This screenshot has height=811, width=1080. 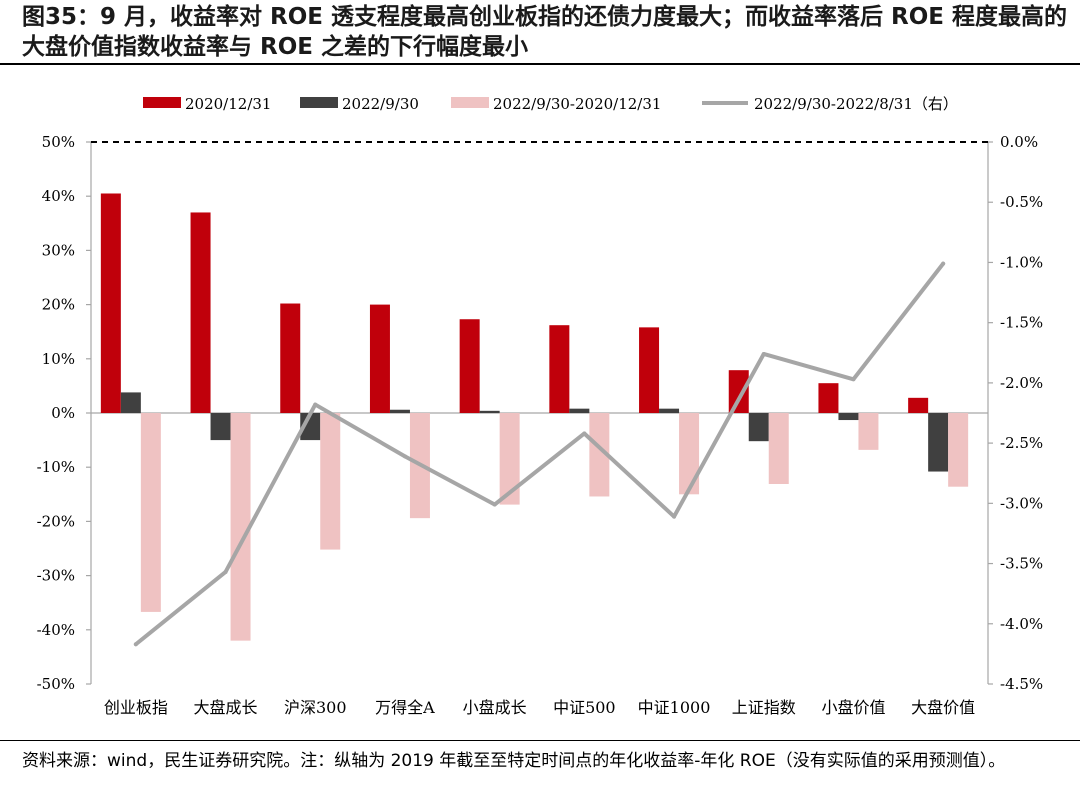 What do you see at coordinates (228, 104) in the screenshot?
I see `legend-label: 2020/12/31` at bounding box center [228, 104].